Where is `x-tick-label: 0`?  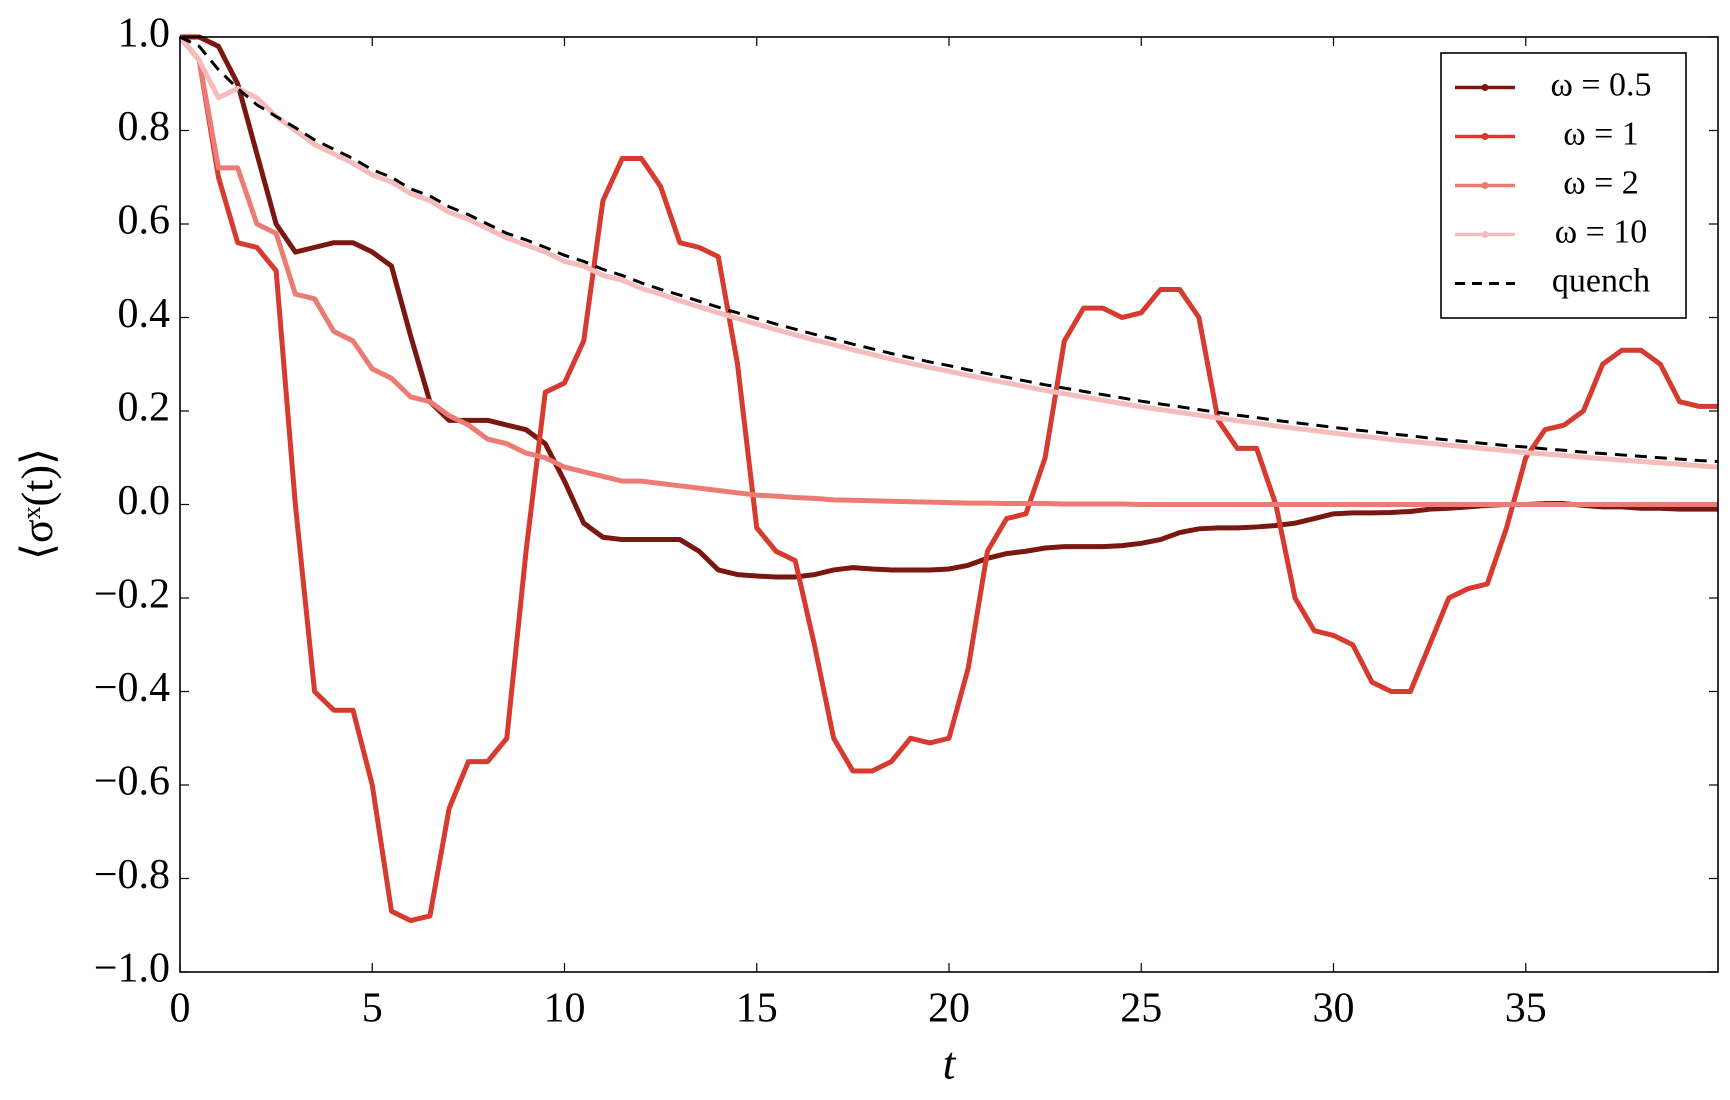 x-tick-label: 0 is located at coordinates (180, 1009).